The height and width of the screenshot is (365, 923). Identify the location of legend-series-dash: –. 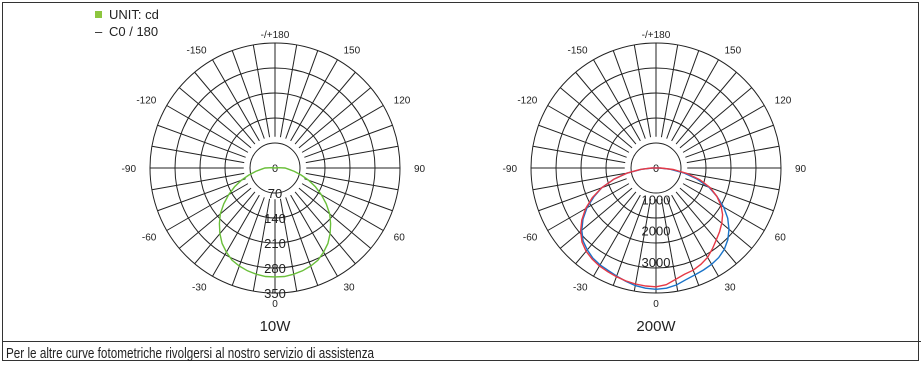
(99, 31).